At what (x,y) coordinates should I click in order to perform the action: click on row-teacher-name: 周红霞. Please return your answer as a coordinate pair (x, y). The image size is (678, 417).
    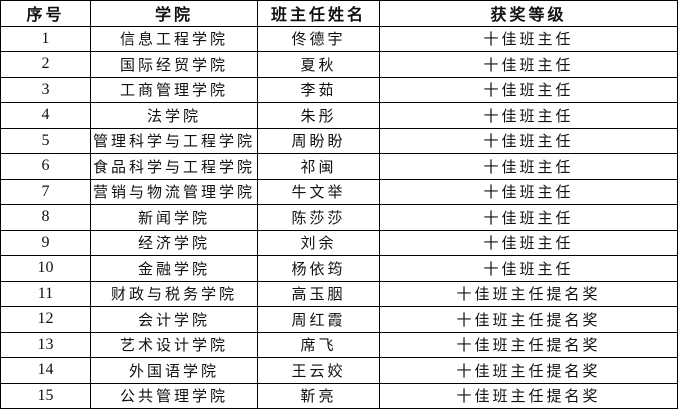
    Looking at the image, I should click on (318, 319).